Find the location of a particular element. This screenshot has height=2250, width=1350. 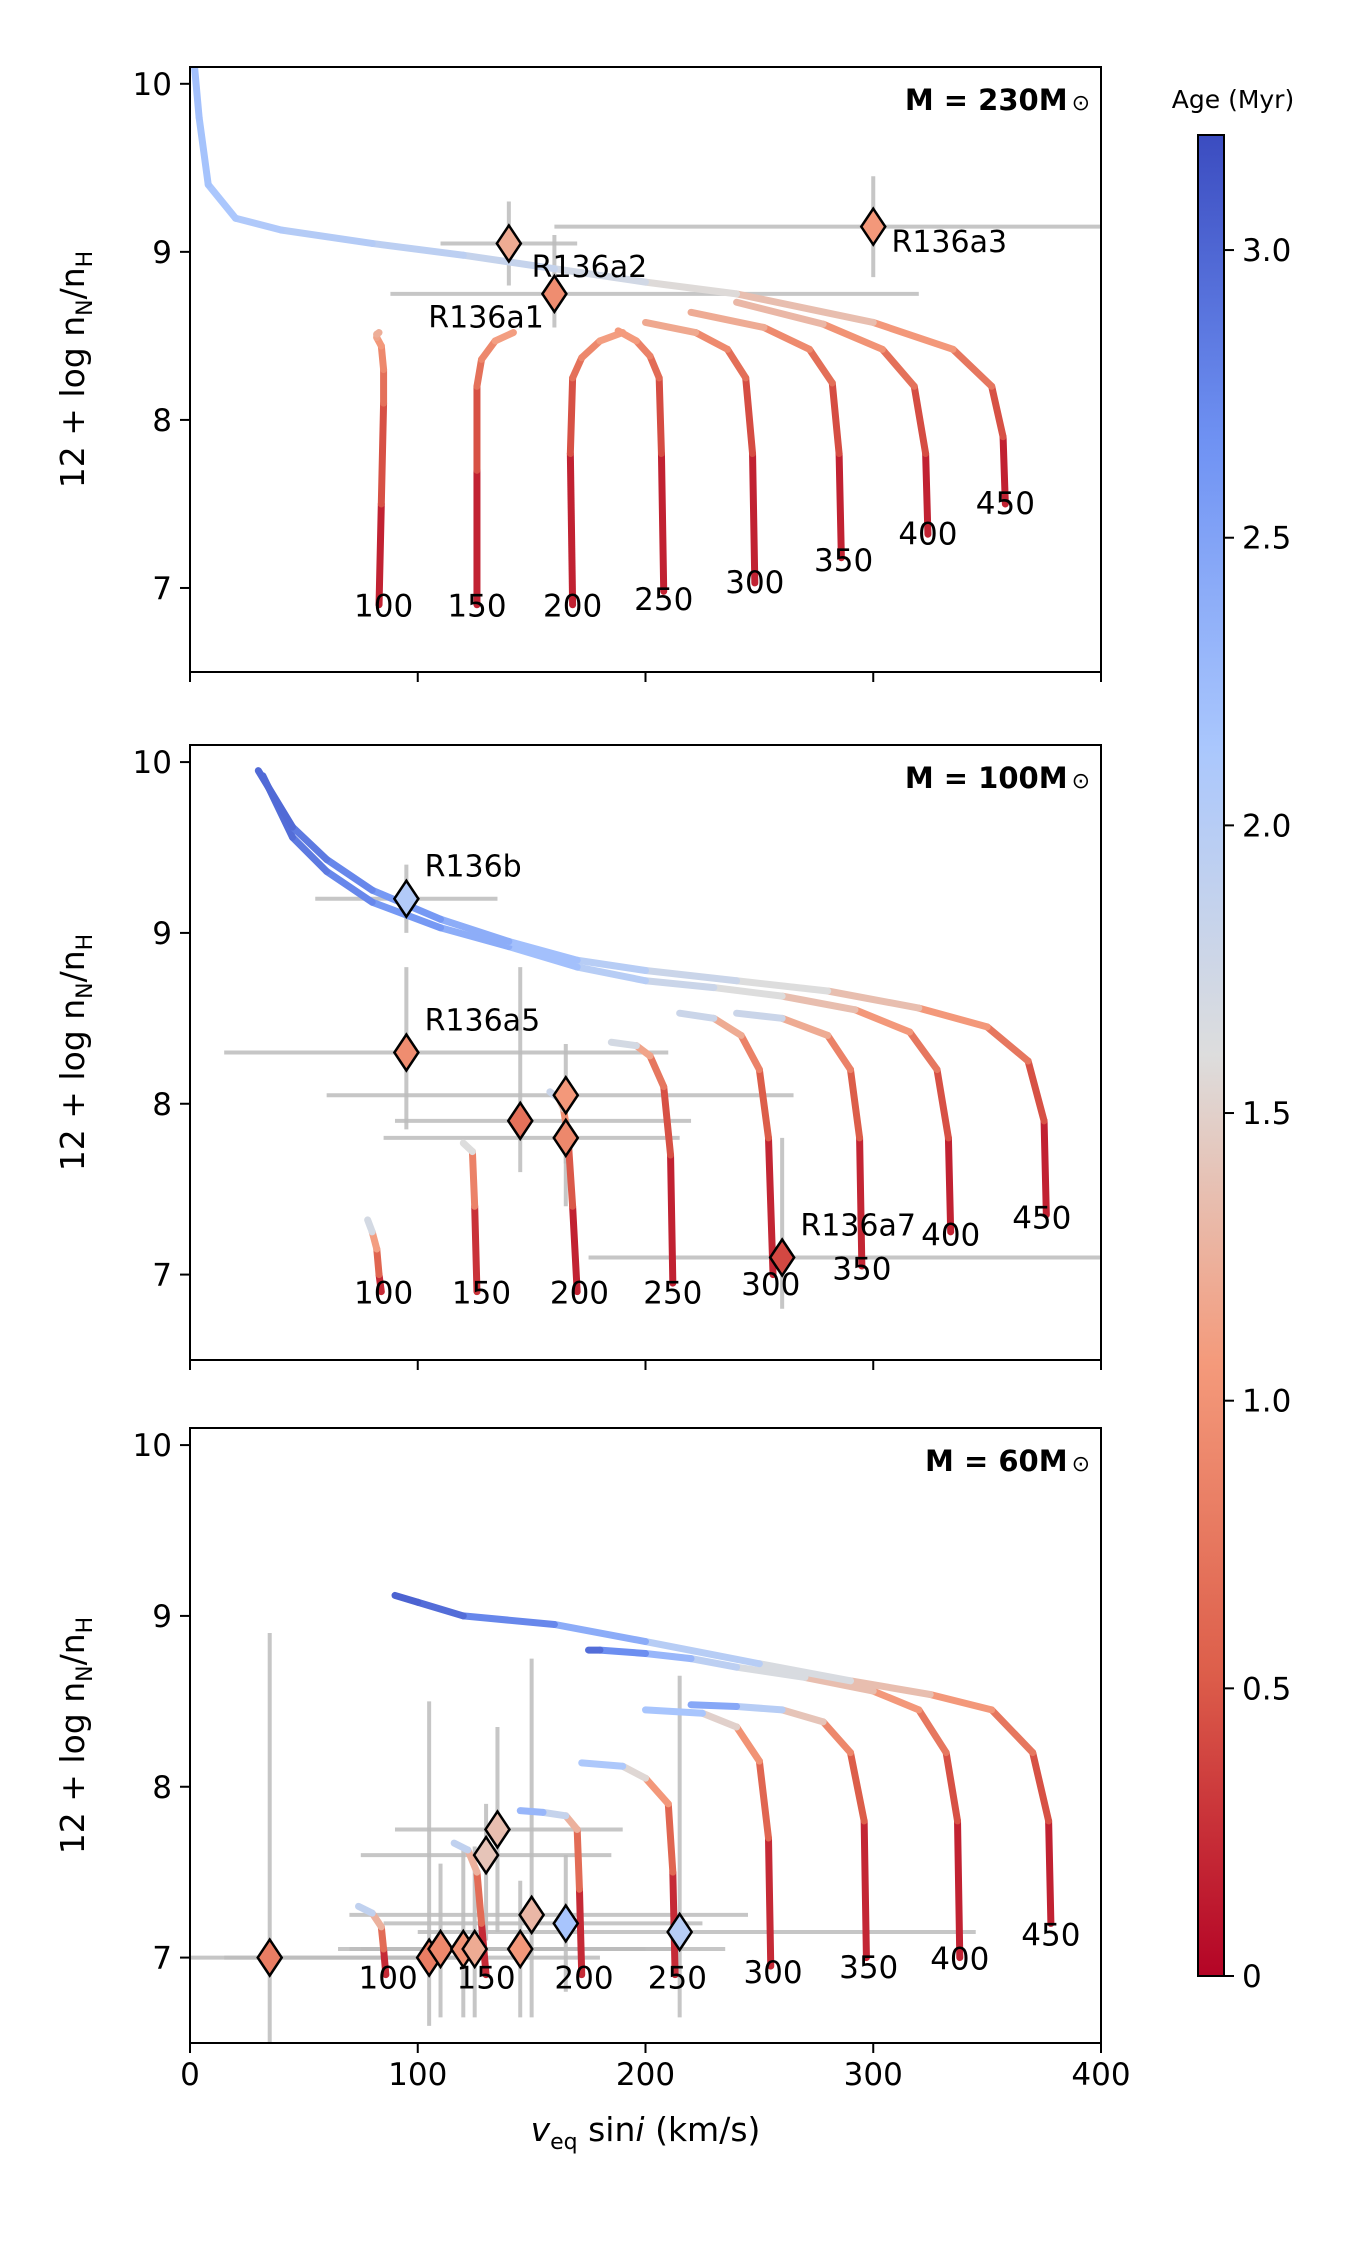

track-label: 100 is located at coordinates (388, 1978).